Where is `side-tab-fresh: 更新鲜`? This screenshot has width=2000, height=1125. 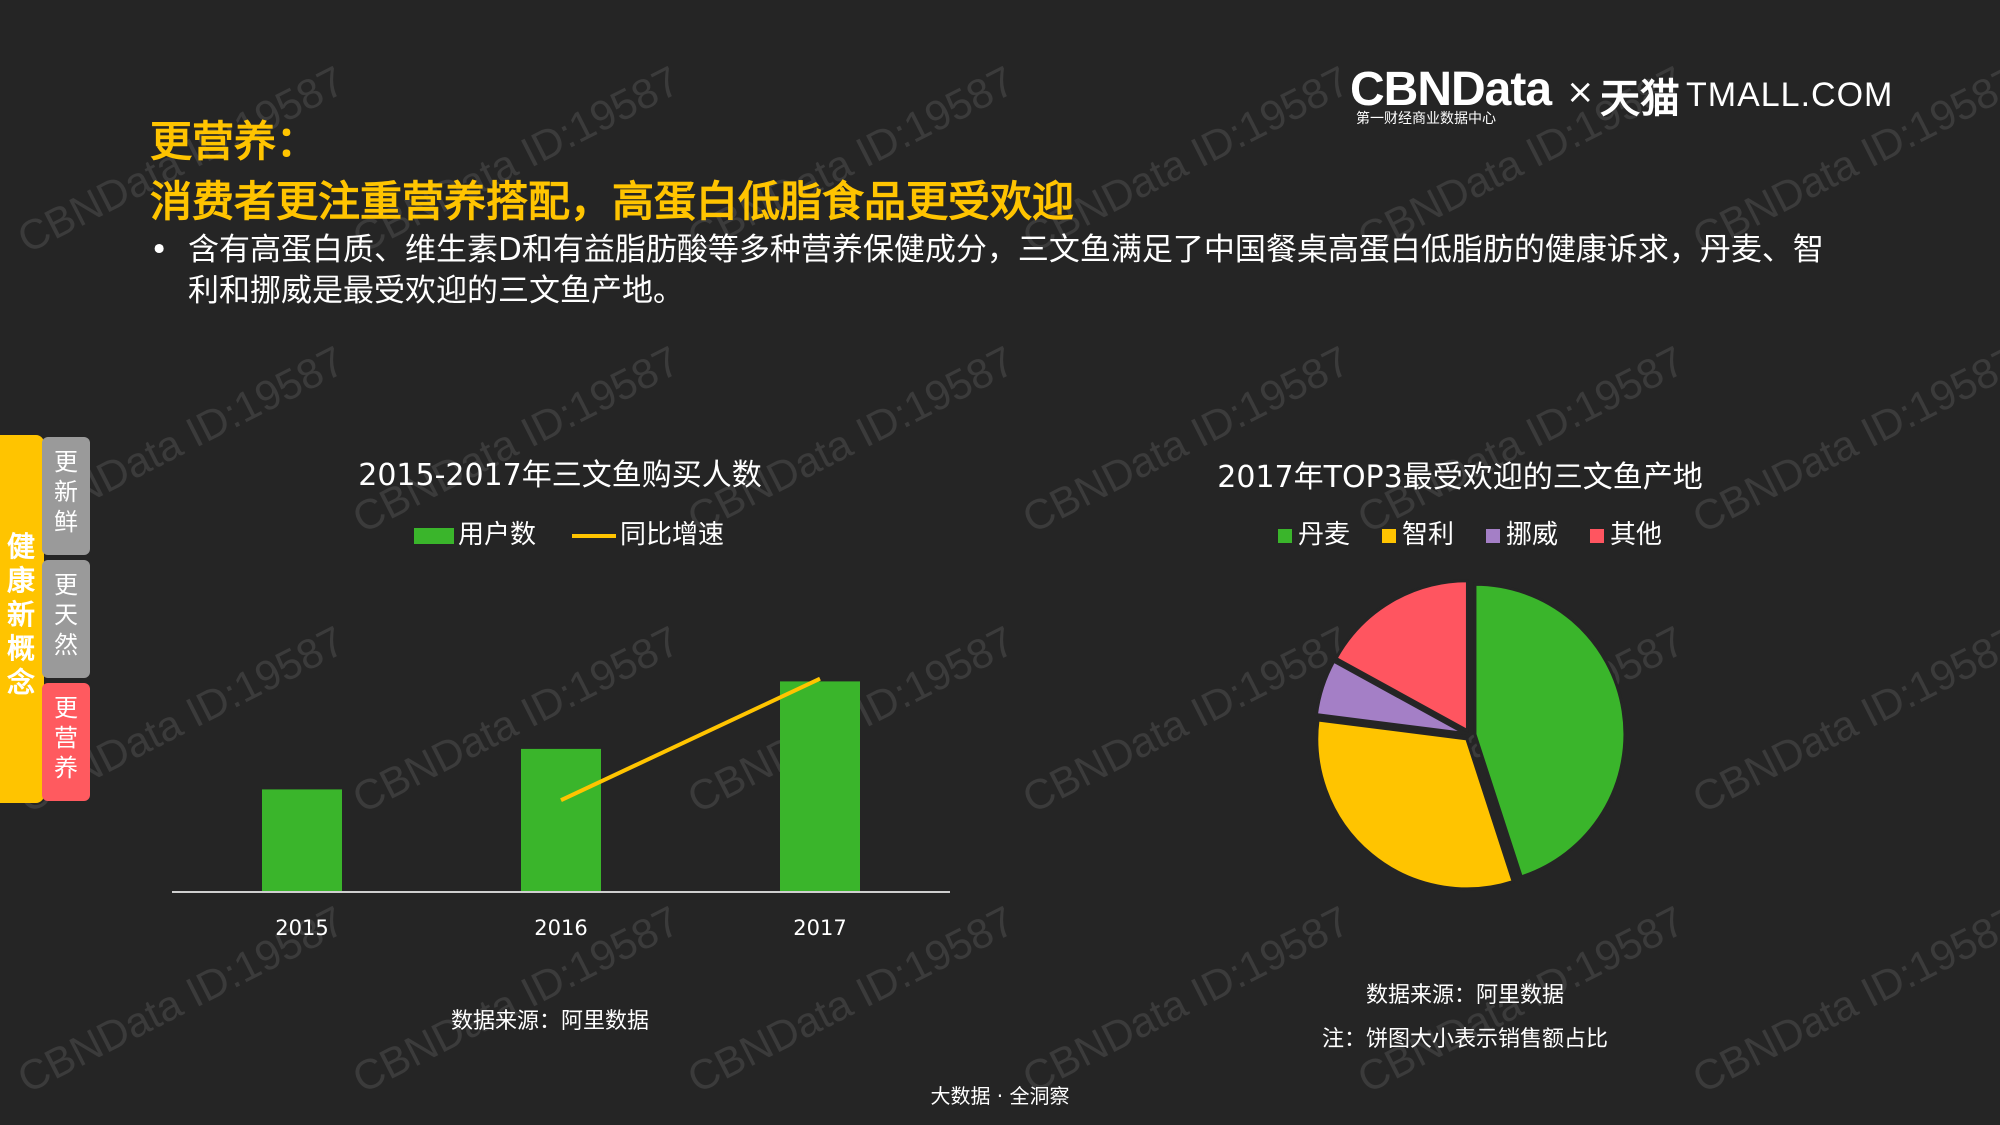
side-tab-fresh: 更新鲜 is located at coordinates (66, 496).